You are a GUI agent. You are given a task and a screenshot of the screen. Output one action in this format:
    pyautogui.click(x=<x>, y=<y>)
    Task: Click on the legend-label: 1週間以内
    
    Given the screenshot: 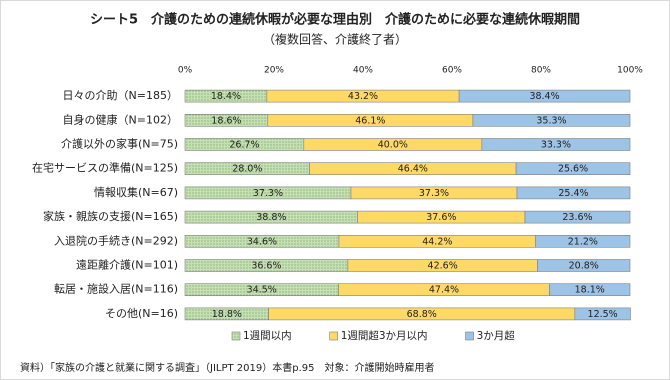 What is the action you would take?
    pyautogui.click(x=267, y=335)
    